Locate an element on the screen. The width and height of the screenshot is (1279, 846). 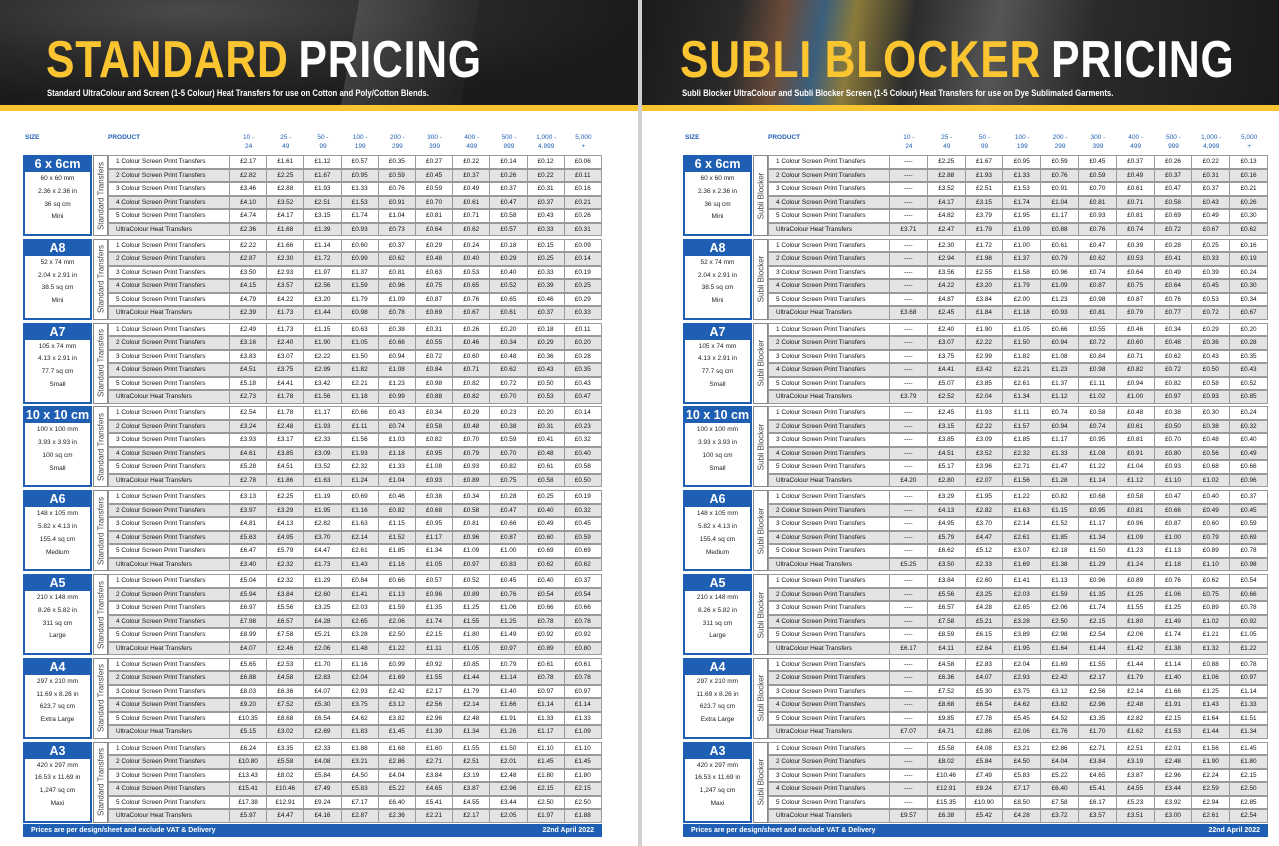
price-cell: £8.68 is located at coordinates (946, 705).